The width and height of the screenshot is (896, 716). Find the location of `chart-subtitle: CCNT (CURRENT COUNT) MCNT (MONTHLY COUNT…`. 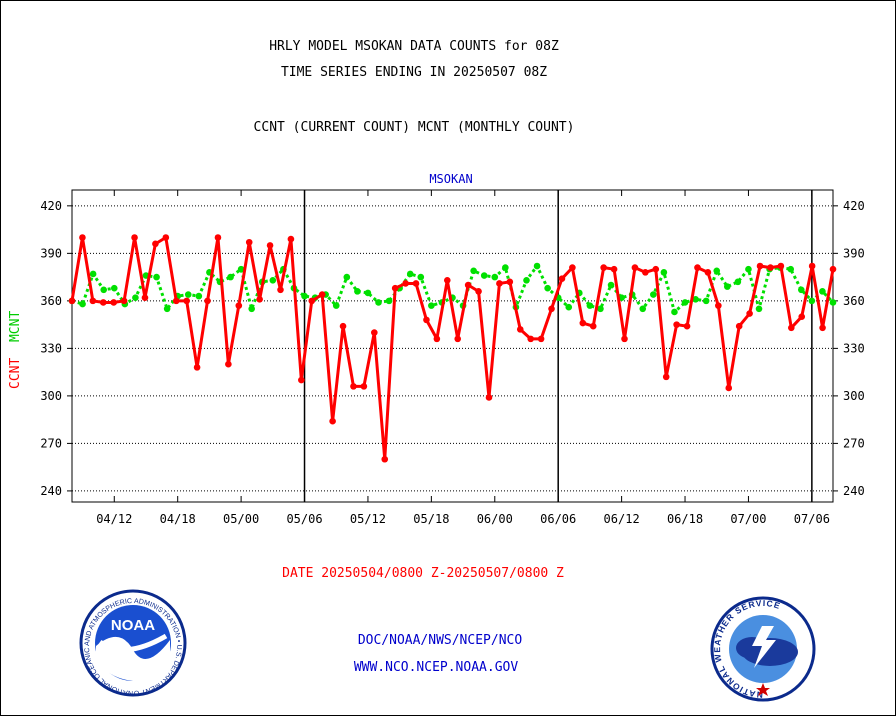

chart-subtitle: CCNT (CURRENT COUNT) MCNT (MONTHLY COUNT… is located at coordinates (414, 127).